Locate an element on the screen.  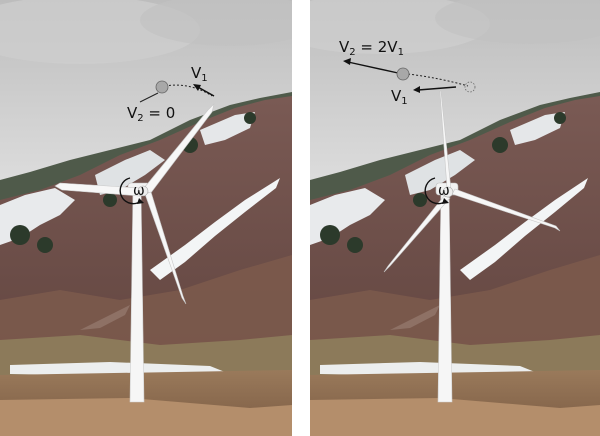
ball-ghost-icon is located at coordinates (470, 87).